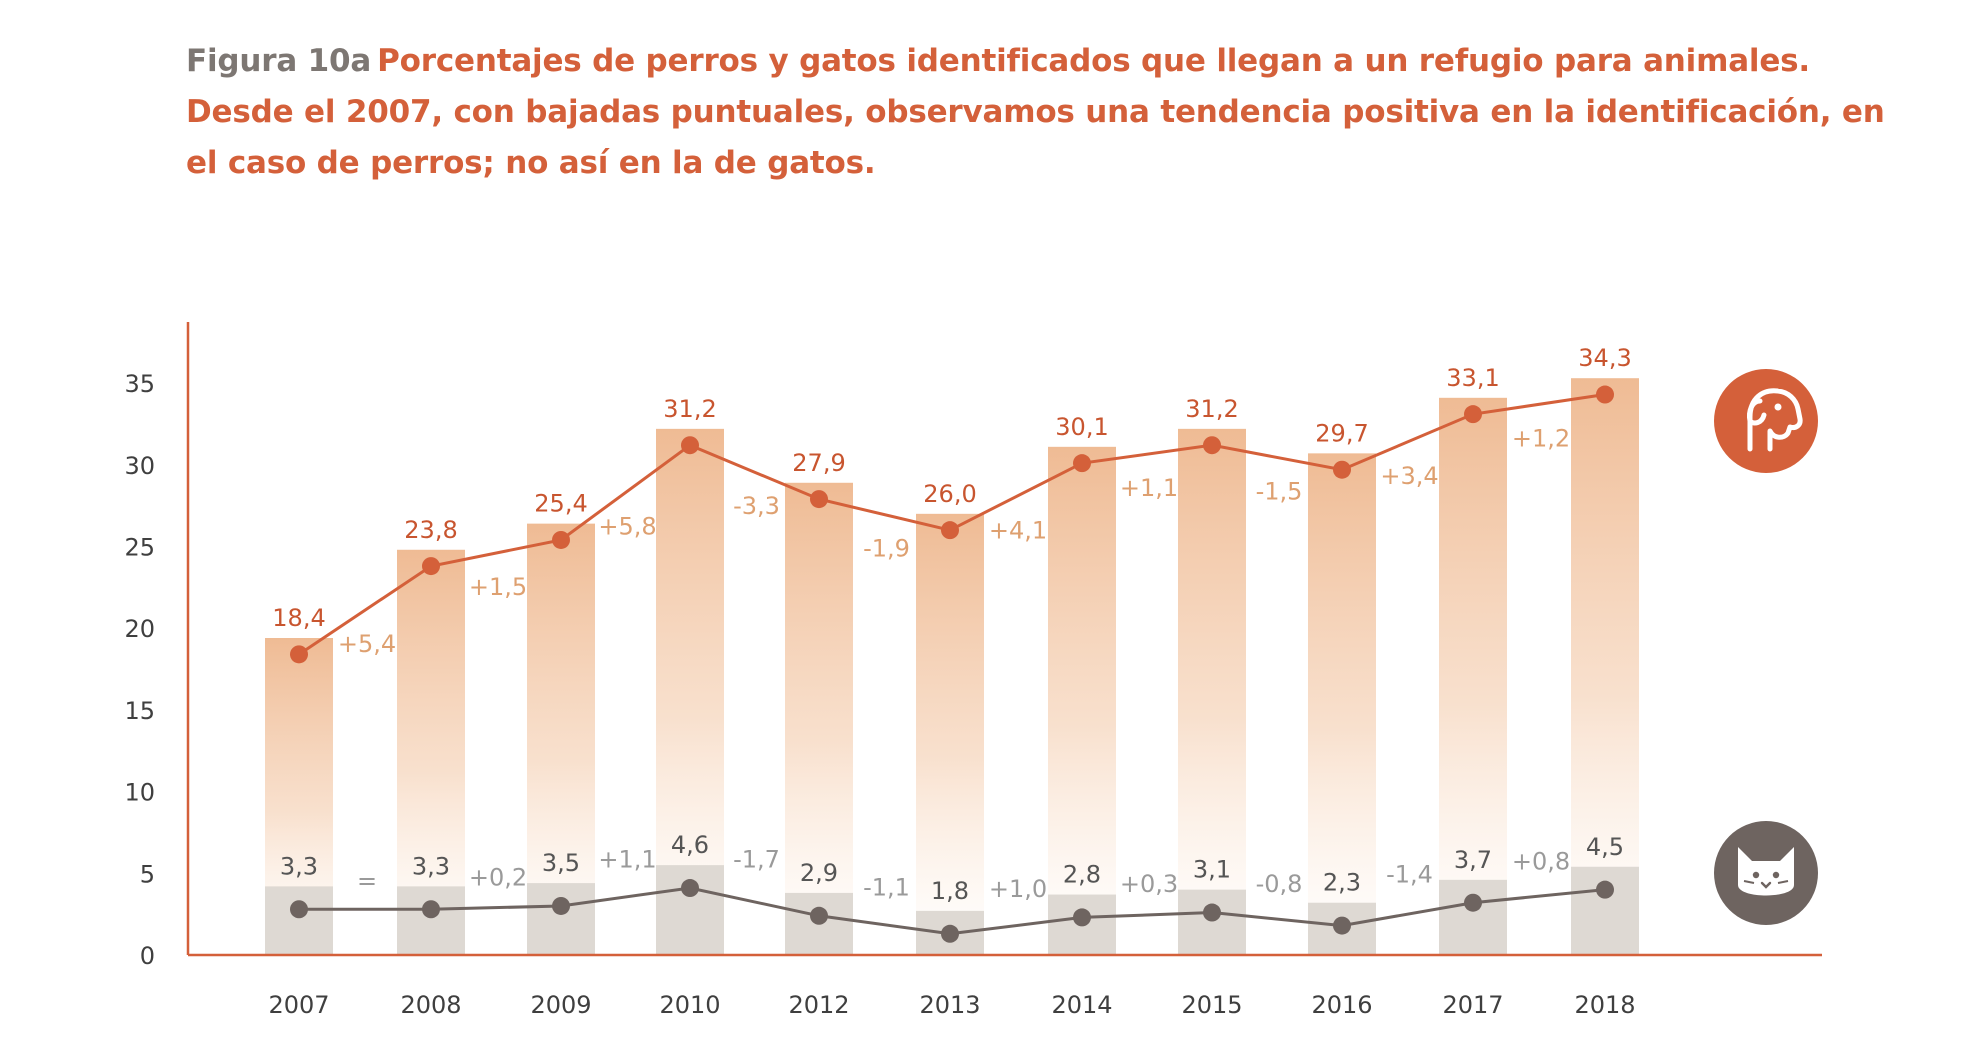 Image resolution: width=1984 pixels, height=1062 pixels. What do you see at coordinates (1605, 847) in the screenshot?
I see `cat-value-label: 4,5` at bounding box center [1605, 847].